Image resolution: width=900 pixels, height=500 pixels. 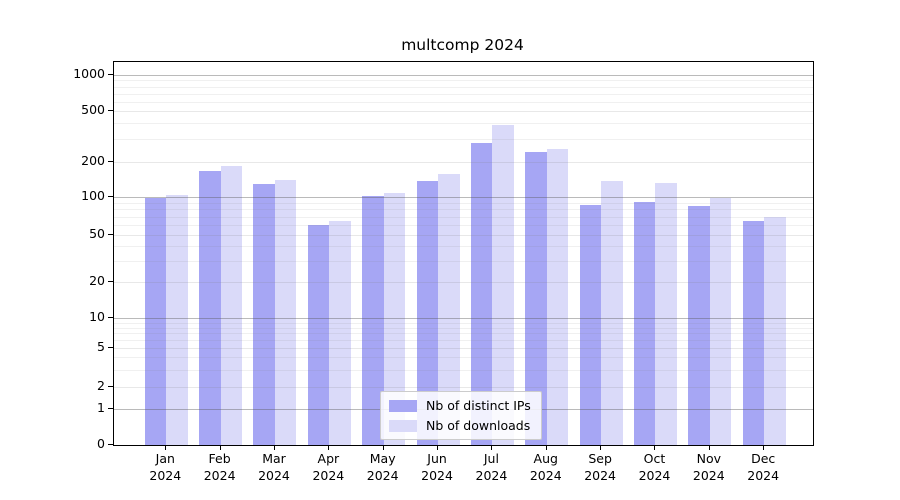 What do you see at coordinates (97, 316) in the screenshot?
I see `y-tick-label-10: 10` at bounding box center [97, 316].